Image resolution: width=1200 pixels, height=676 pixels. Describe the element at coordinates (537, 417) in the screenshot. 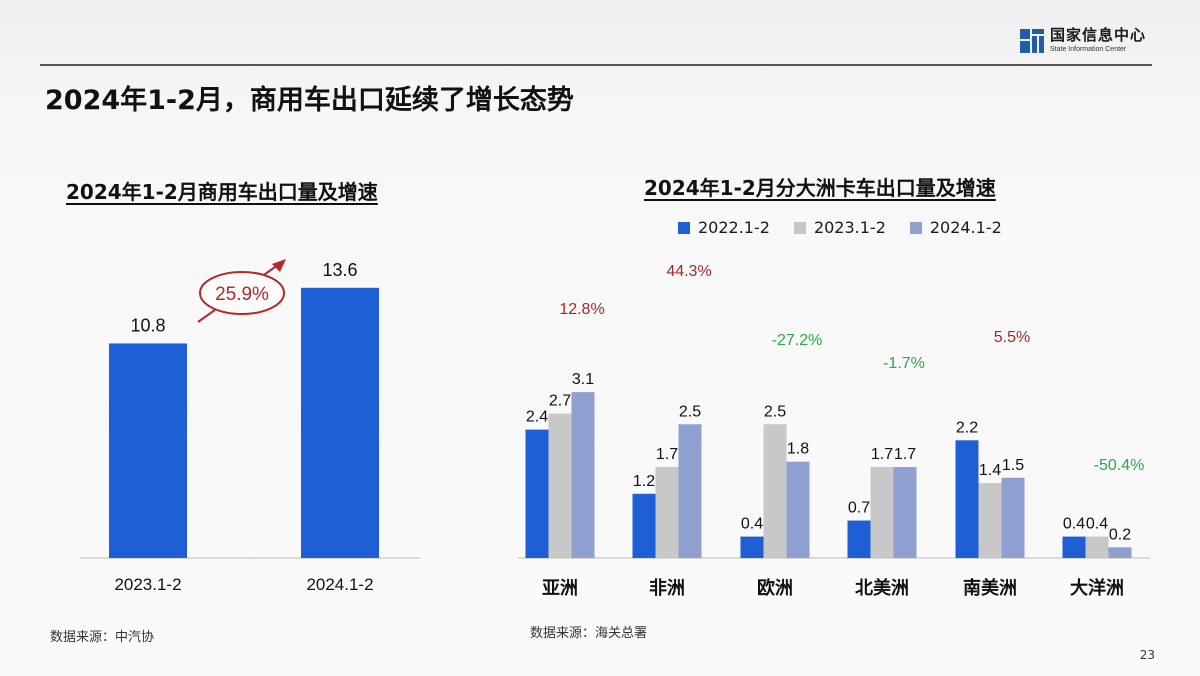

I see `data-label: 2.4` at that location.